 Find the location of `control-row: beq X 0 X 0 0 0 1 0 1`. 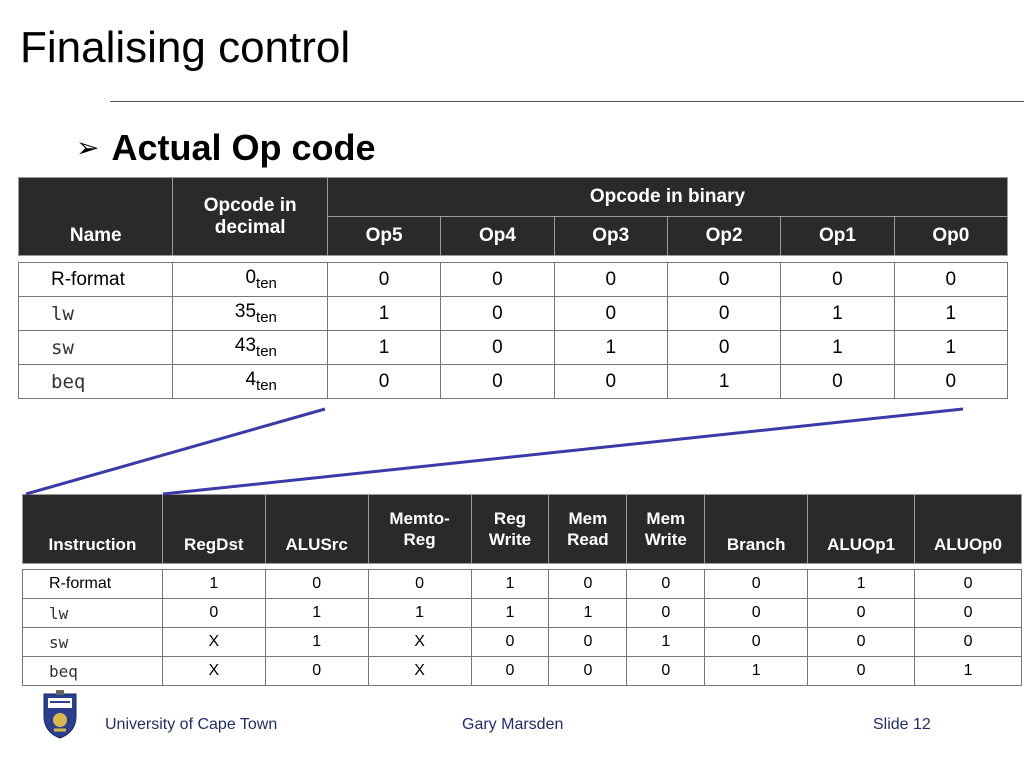

control-row: beq X 0 X 0 0 0 1 0 1 is located at coordinates (522, 671).